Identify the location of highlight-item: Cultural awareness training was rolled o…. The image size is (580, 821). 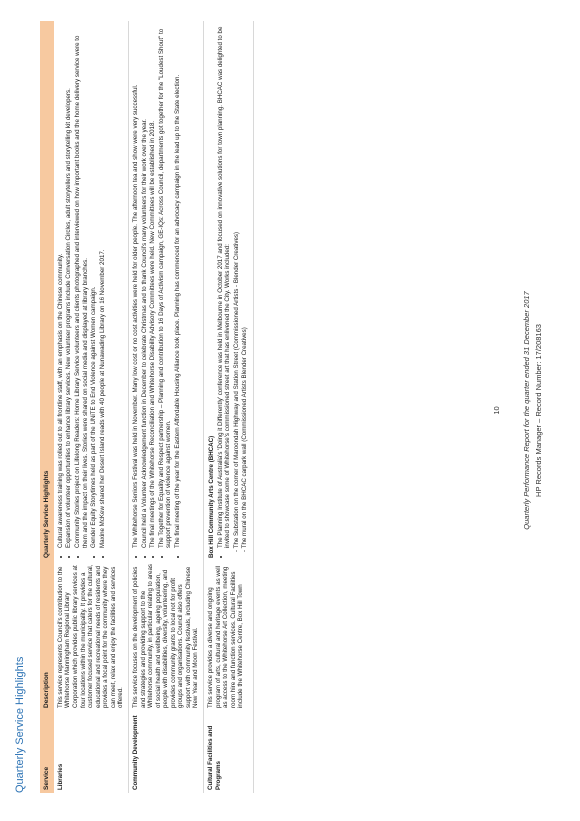
(61, 286).